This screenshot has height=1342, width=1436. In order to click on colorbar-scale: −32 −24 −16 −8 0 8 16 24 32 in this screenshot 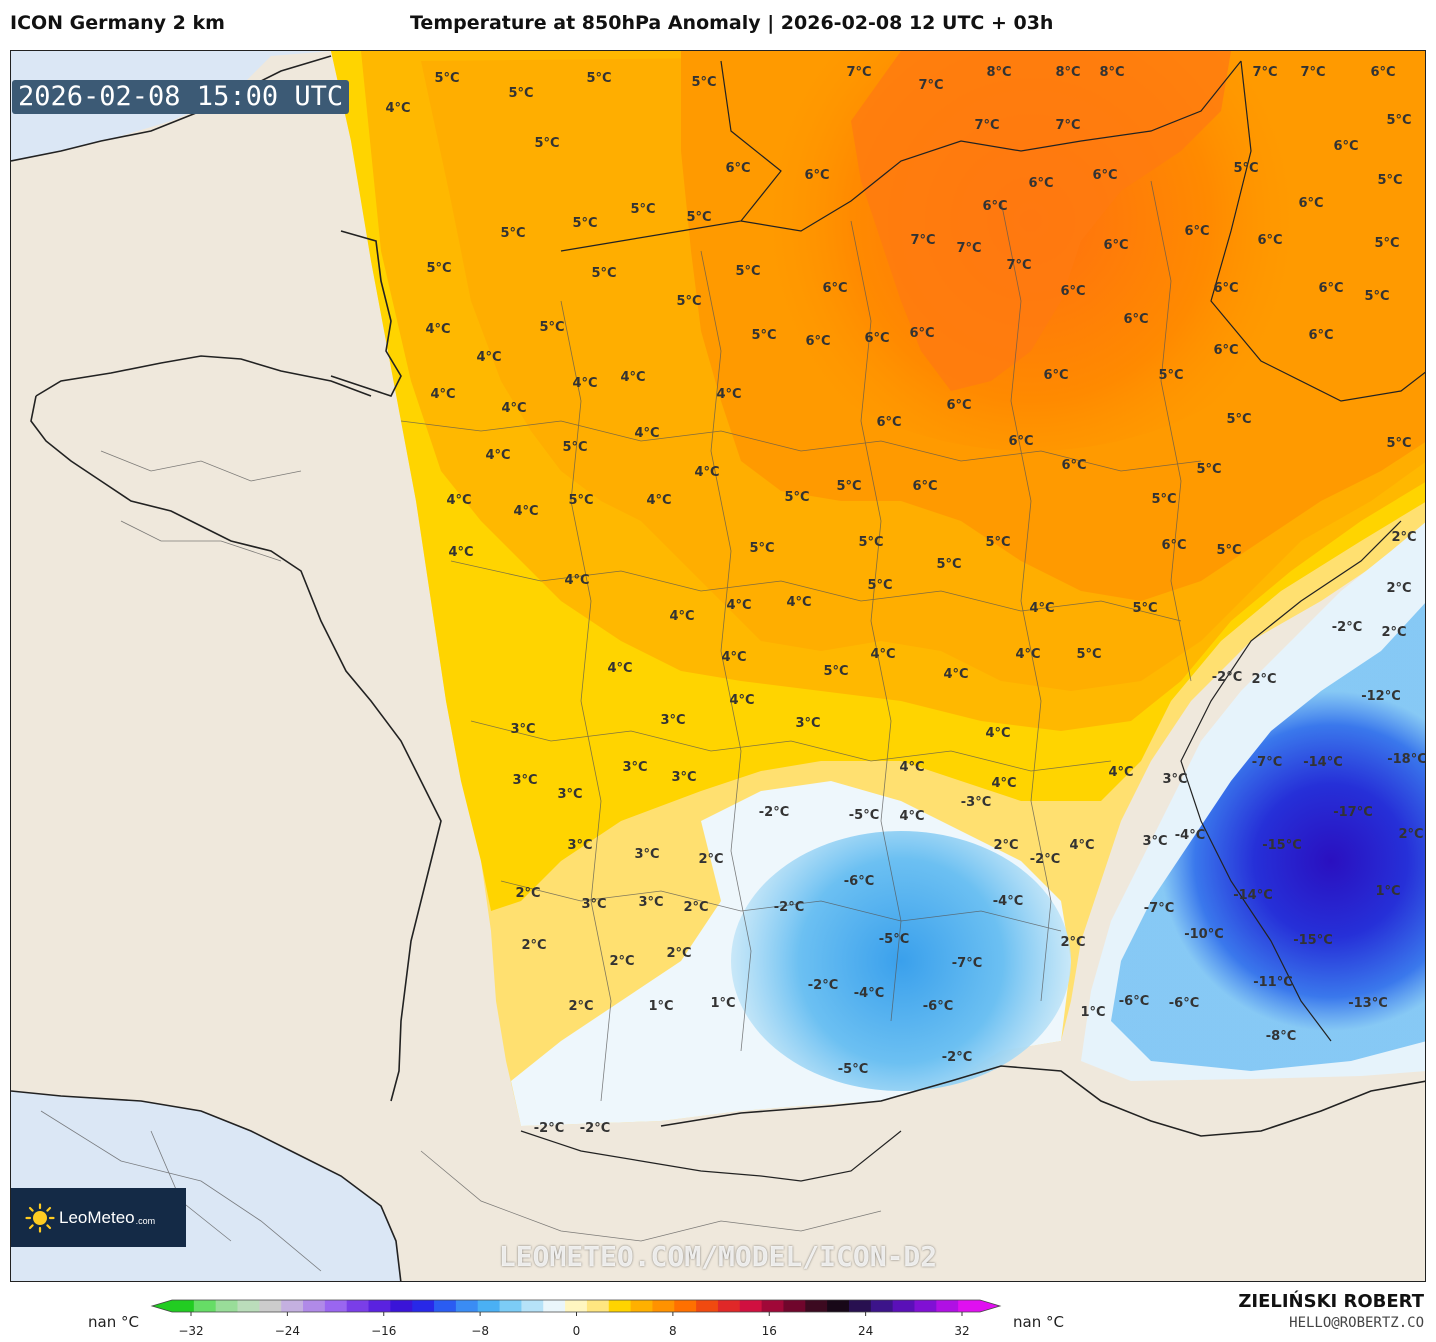, I will do `click(576, 1318)`.